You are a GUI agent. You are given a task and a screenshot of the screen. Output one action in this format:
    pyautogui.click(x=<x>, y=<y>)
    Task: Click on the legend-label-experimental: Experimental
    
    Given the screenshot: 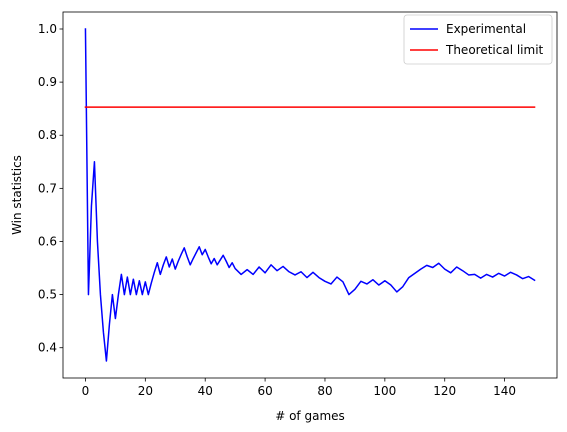 What is the action you would take?
    pyautogui.click(x=486, y=29)
    